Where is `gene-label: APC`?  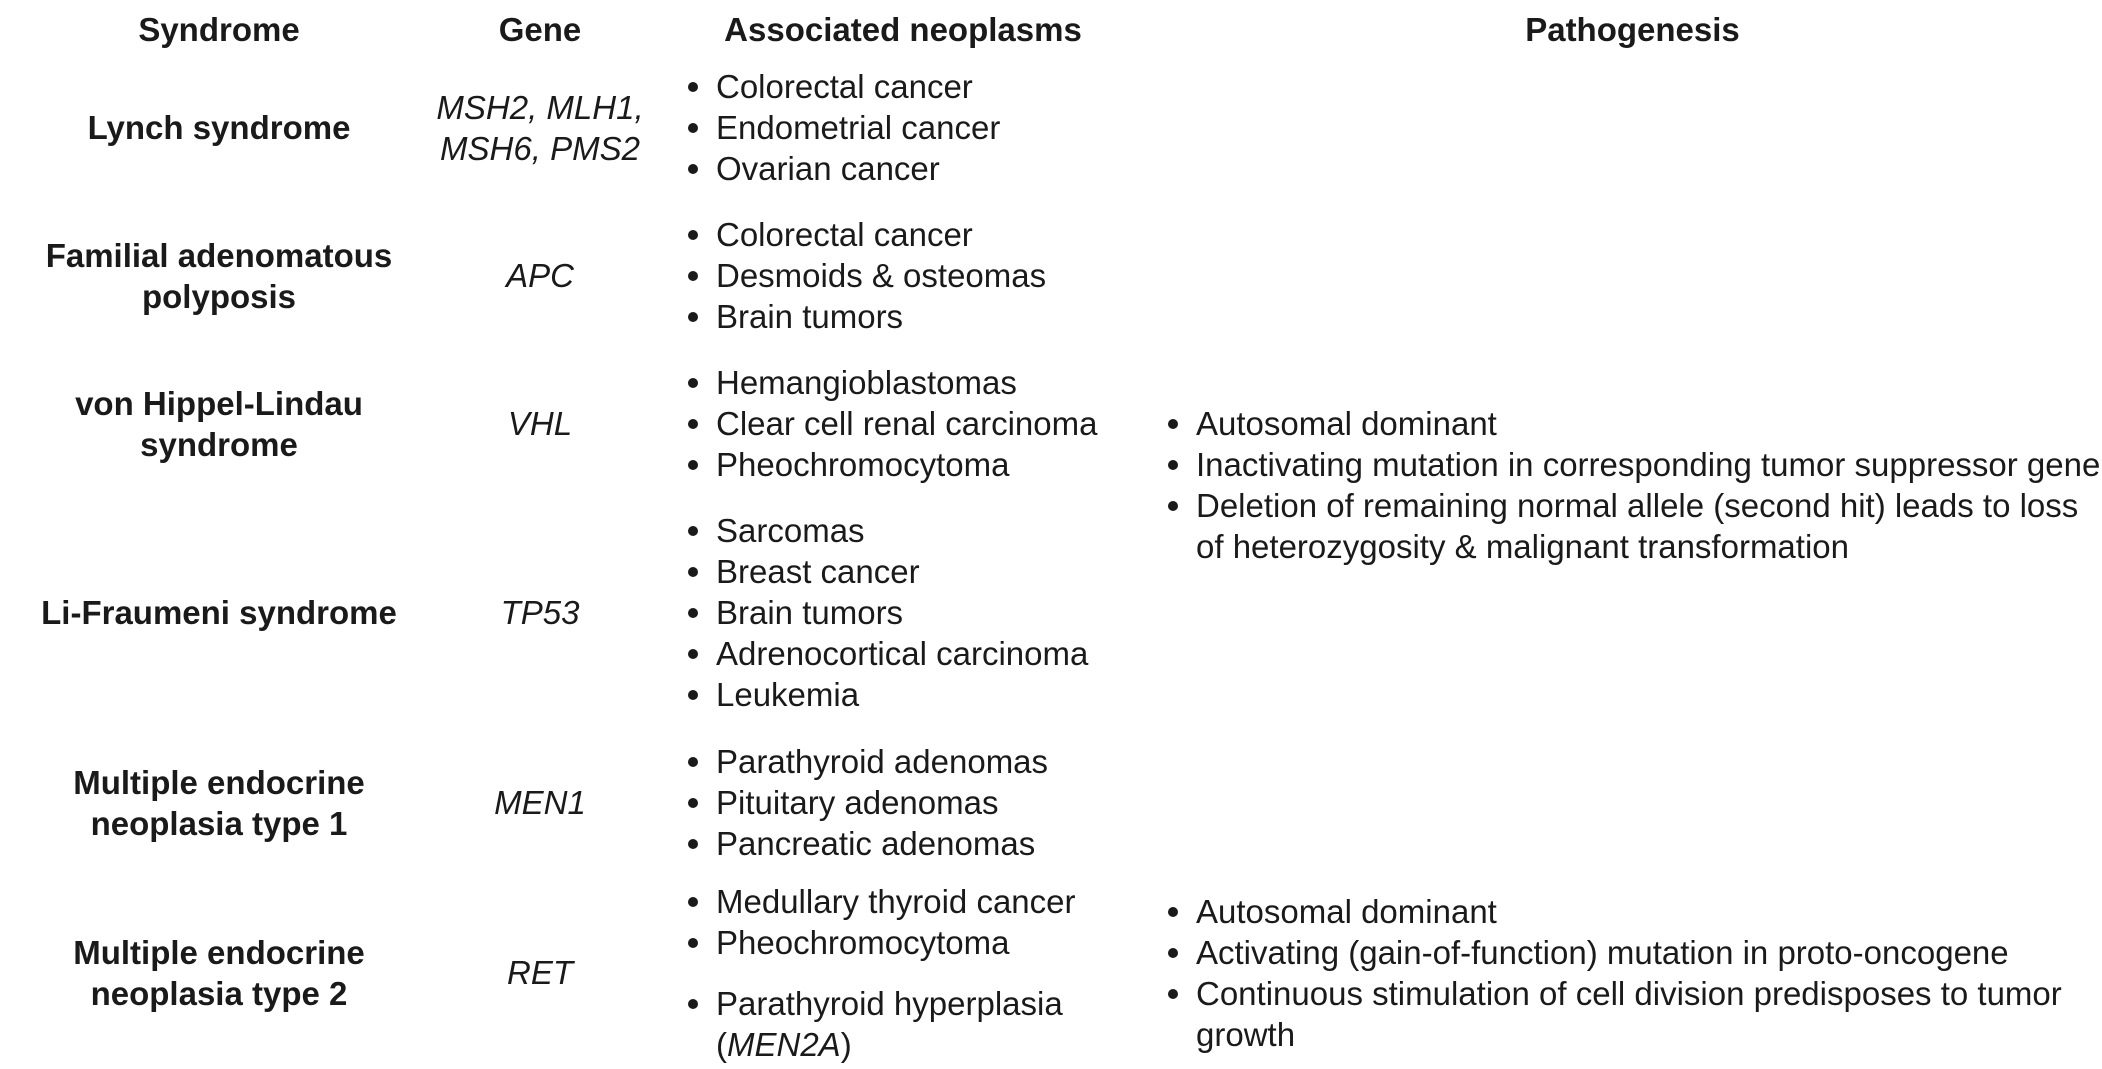
gene-label: APC is located at coordinates (540, 275).